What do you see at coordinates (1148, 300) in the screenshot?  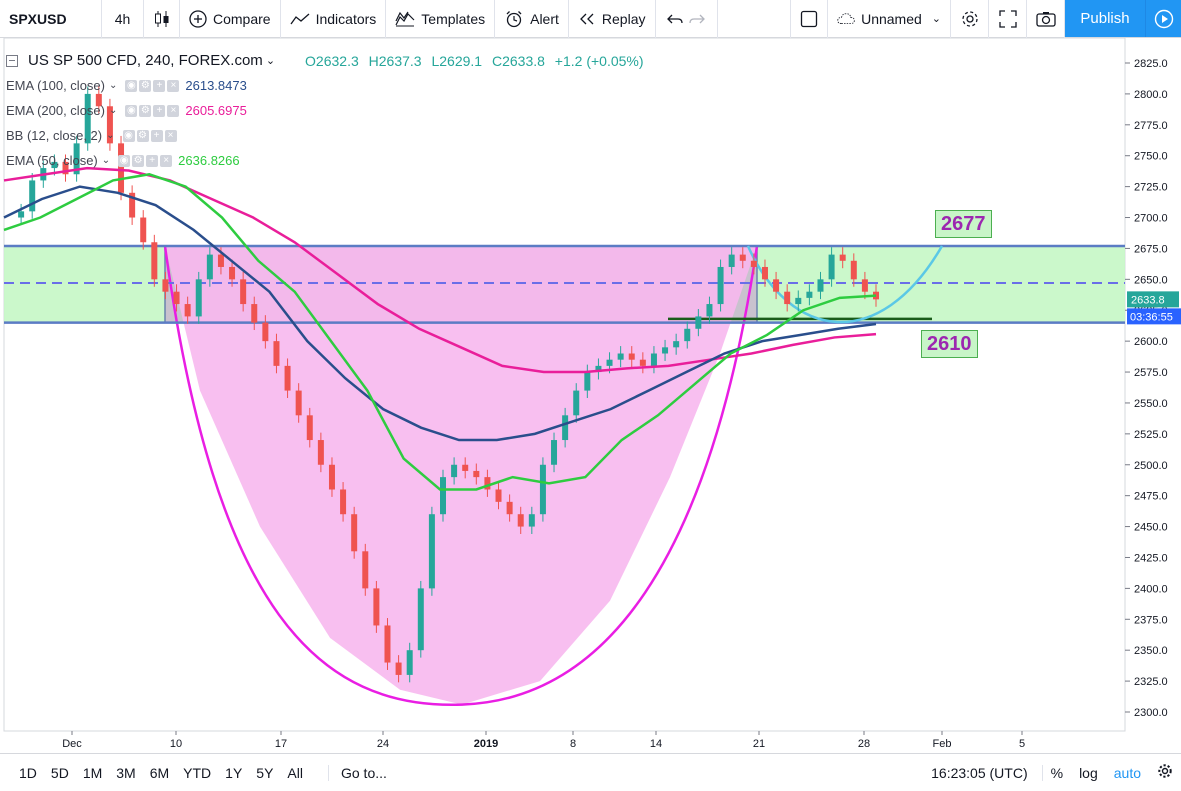 I see `last-price-text: 2633.8` at bounding box center [1148, 300].